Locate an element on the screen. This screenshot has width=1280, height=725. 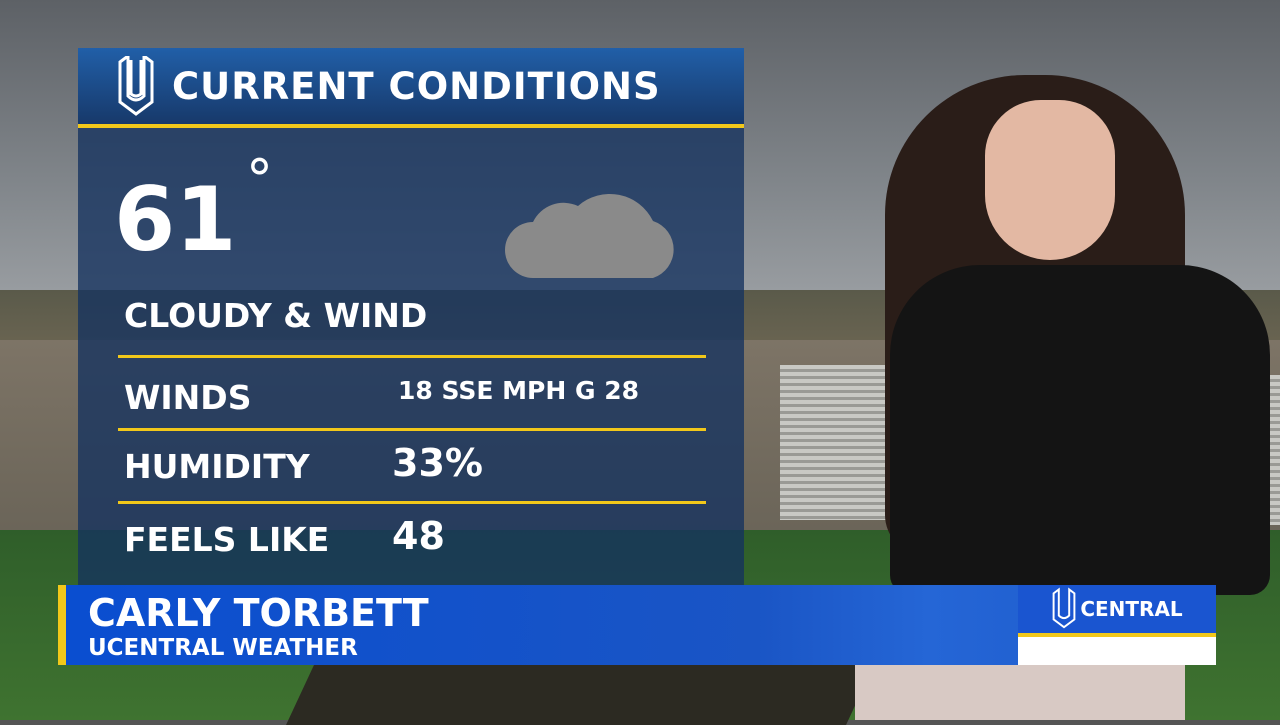
feels-like-value: 48 is located at coordinates (418, 536).